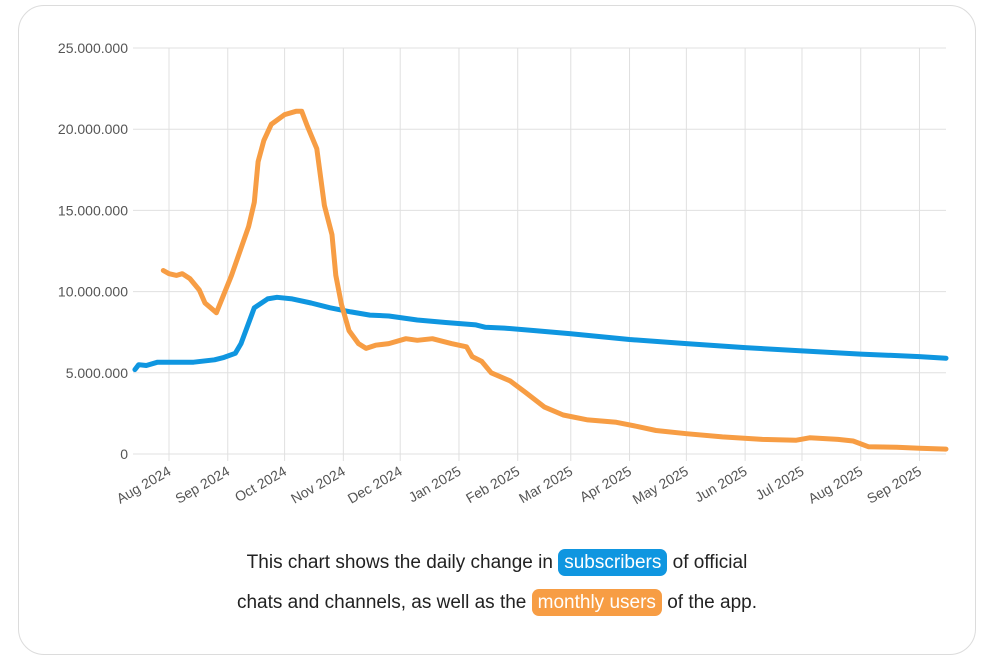  What do you see at coordinates (605, 484) in the screenshot?
I see `x-tick-label: Apr 2025` at bounding box center [605, 484].